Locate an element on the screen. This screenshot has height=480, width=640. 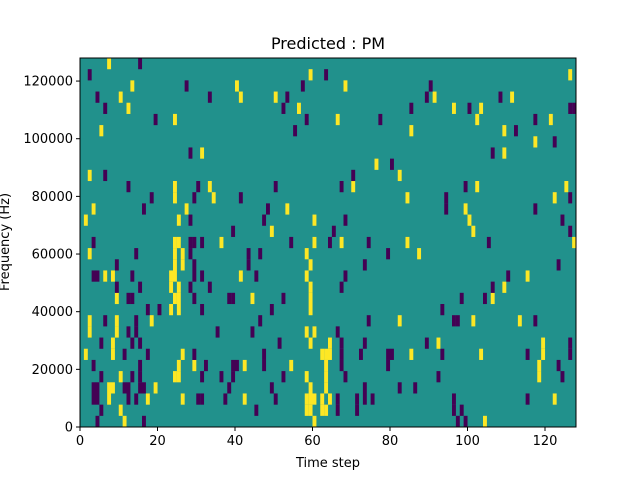
y-tick-label: 40000 is located at coordinates (52, 312).